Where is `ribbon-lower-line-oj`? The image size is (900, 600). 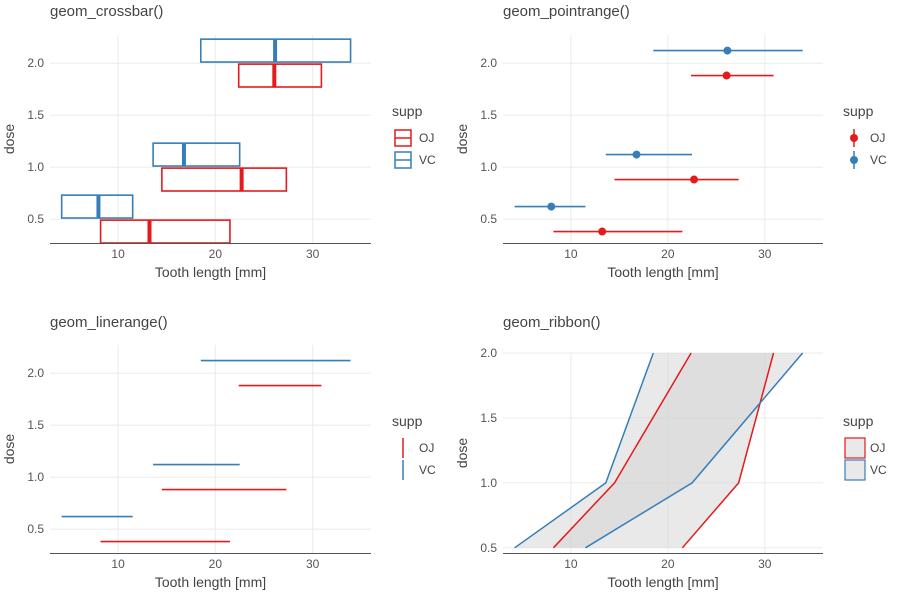
ribbon-lower-line-oj is located at coordinates (622, 450).